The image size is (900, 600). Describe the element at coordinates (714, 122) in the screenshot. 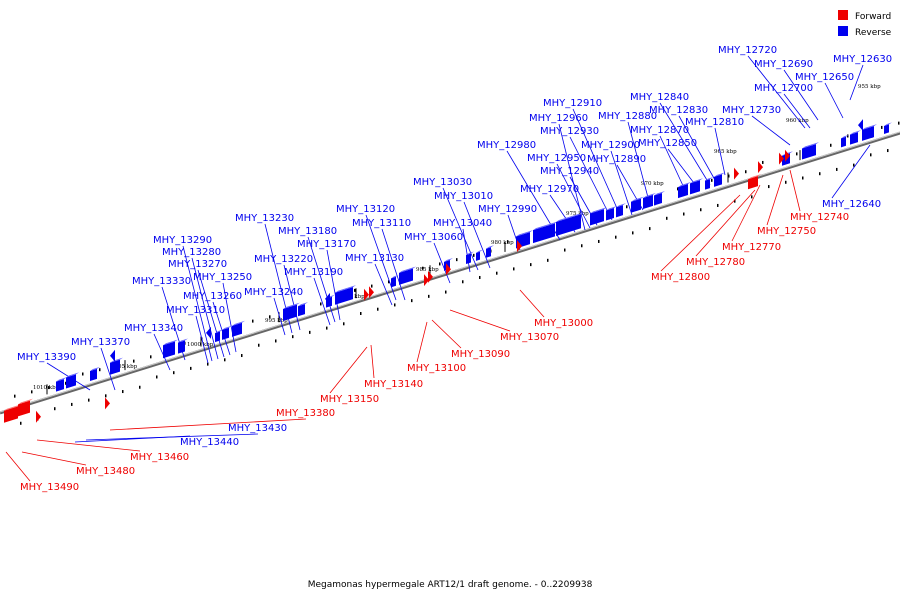

I see `gene-label: MHY_12810` at that location.